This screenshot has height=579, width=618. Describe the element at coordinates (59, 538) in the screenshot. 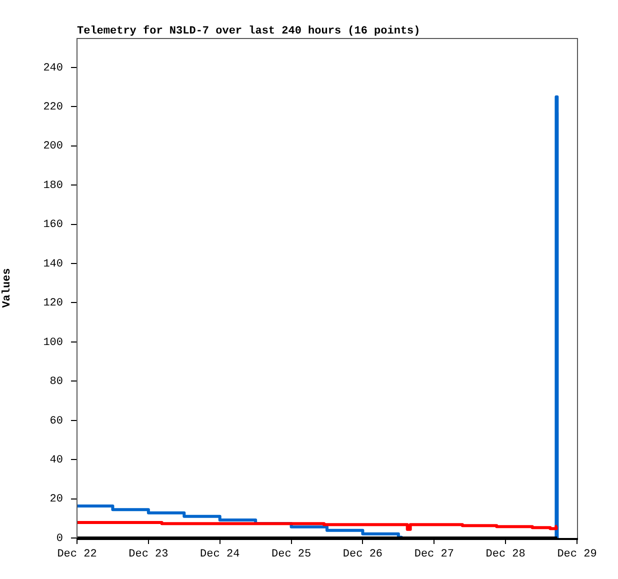

I see `y-tick-label: 0` at that location.